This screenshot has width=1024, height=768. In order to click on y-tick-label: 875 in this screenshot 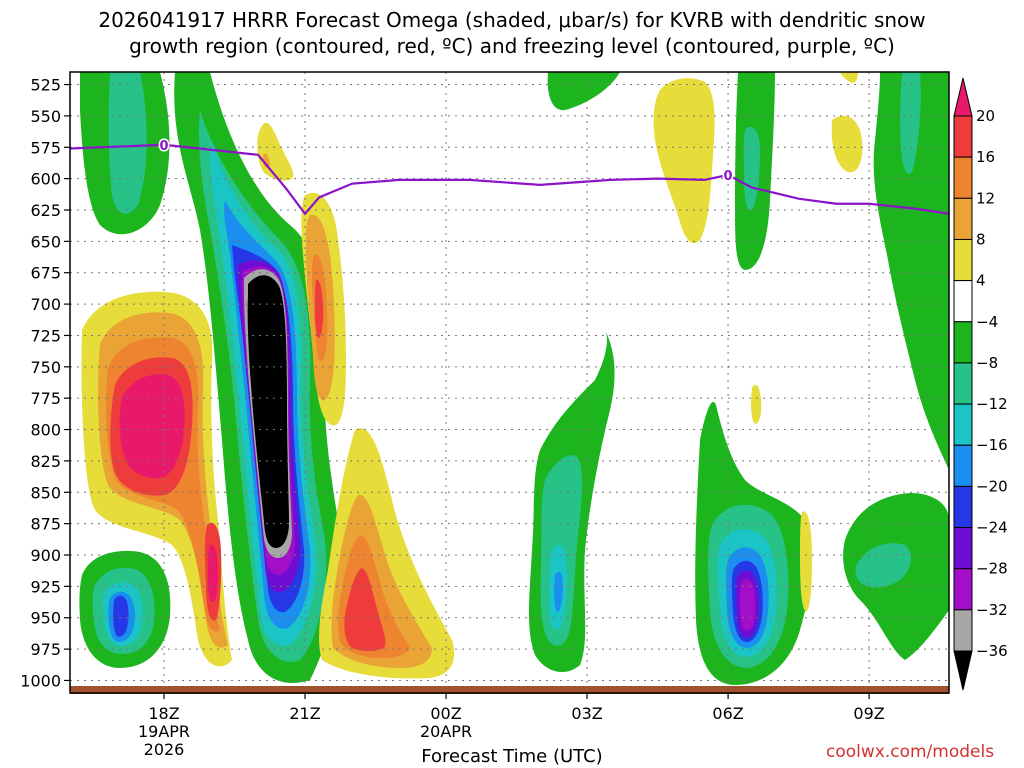, I will do `click(45, 524)`.